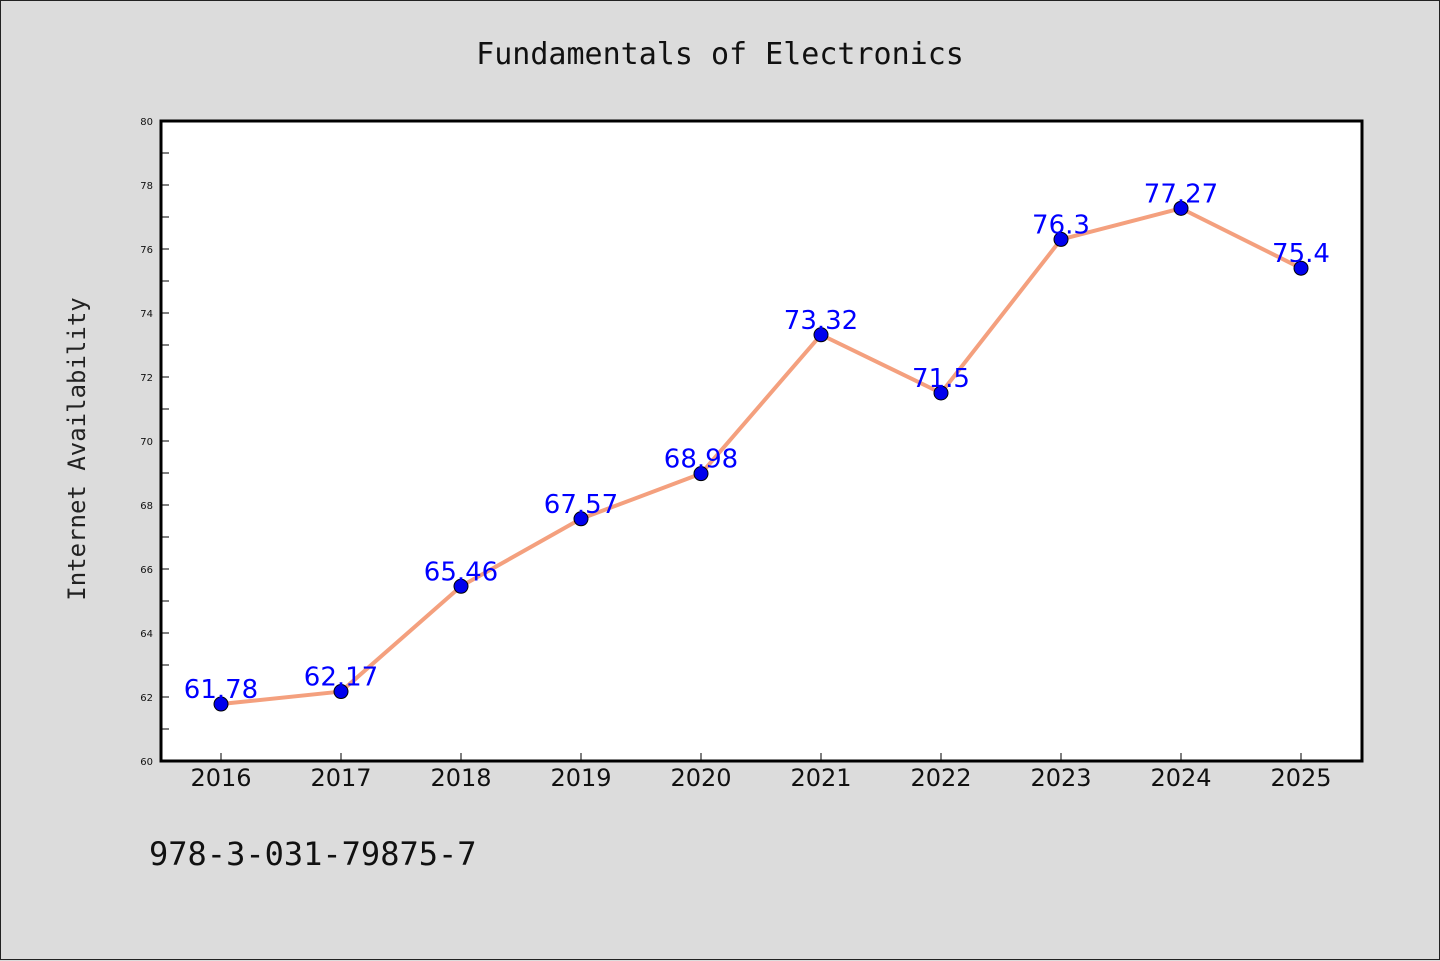 This screenshot has width=1440, height=961. What do you see at coordinates (1060, 778) in the screenshot?
I see `x-tick-label: 2023` at bounding box center [1060, 778].